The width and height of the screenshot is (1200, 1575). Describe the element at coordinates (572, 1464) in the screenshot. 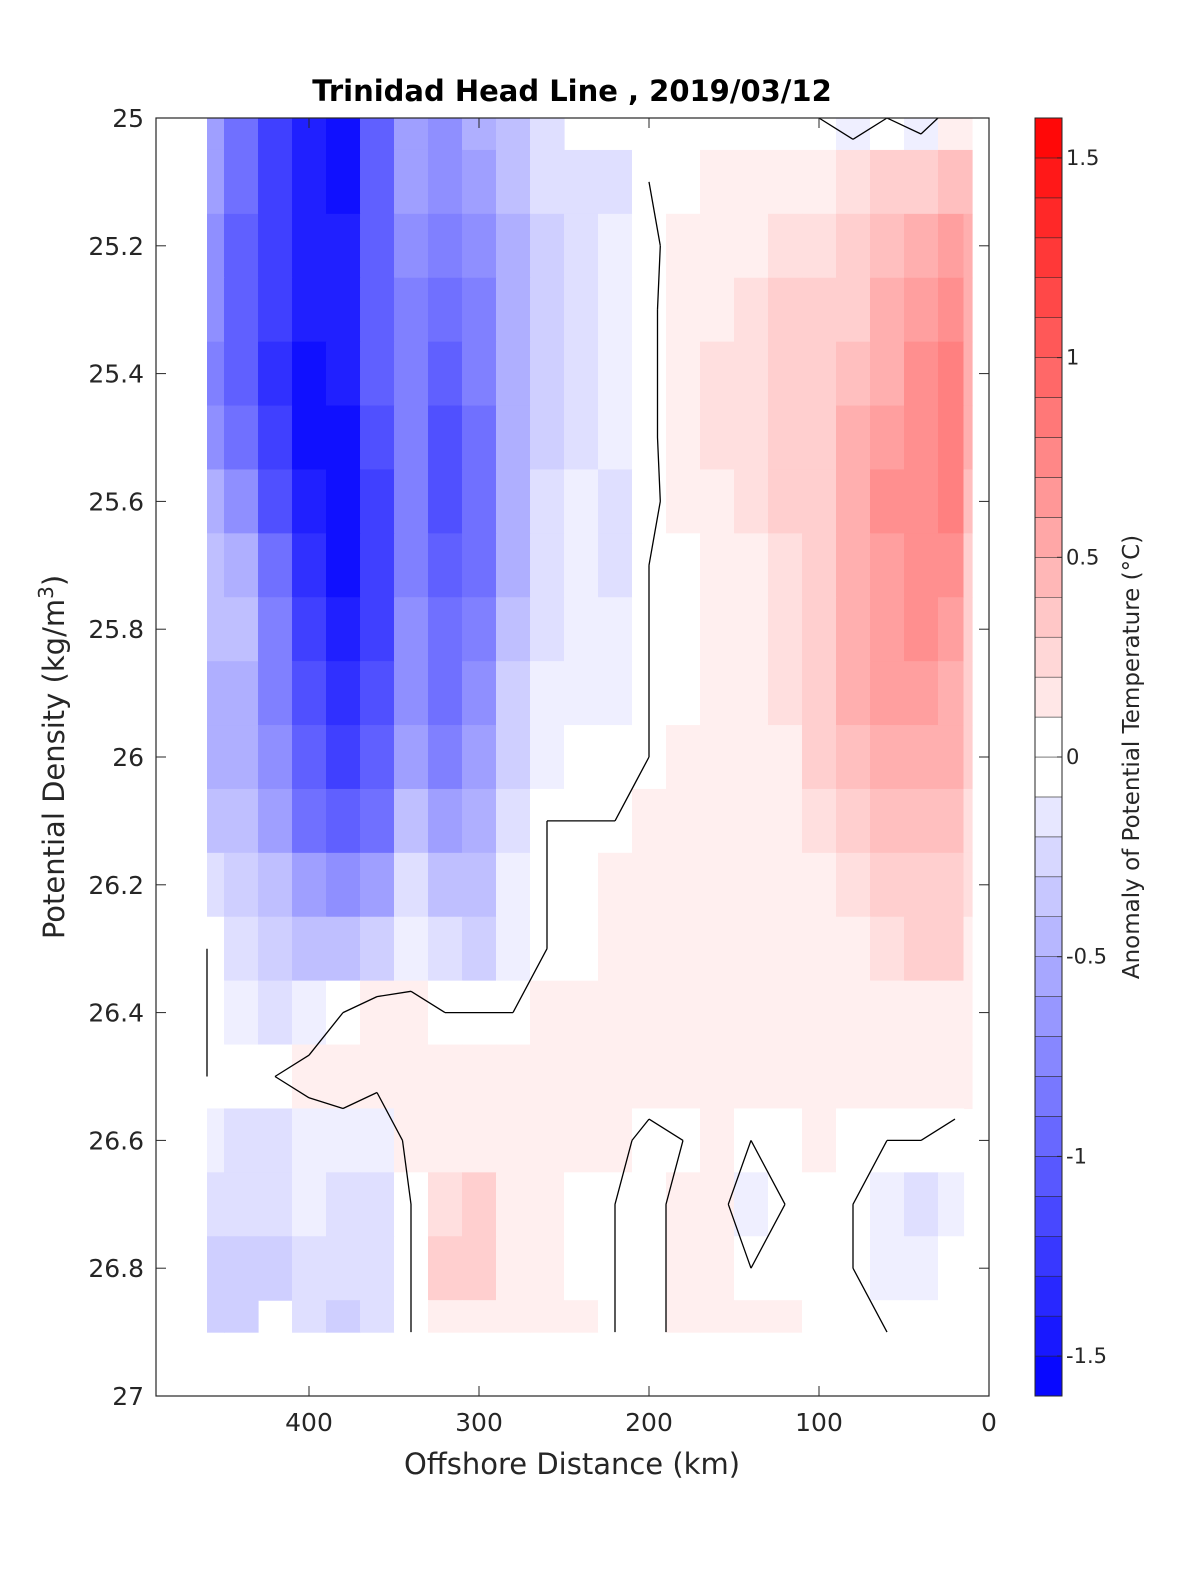

I see `x-axis-label: Offshore Distance (km)` at that location.